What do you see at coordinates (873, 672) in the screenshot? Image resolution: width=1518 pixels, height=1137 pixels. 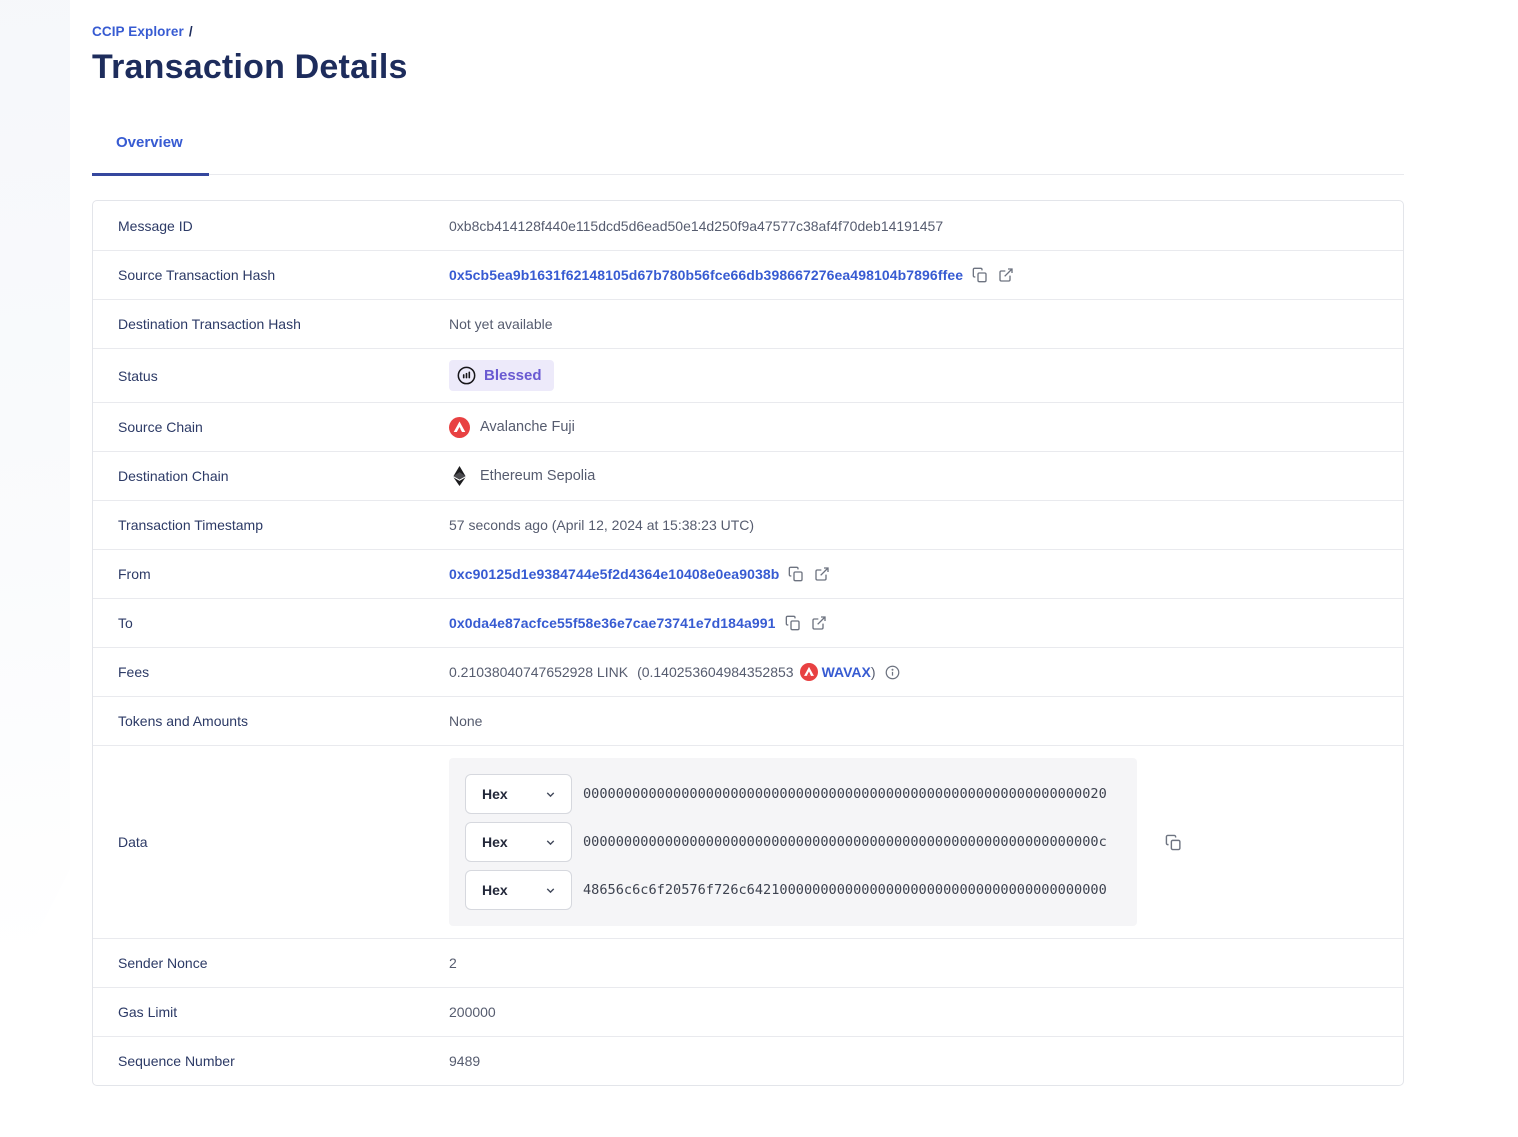 I see `fees-paren-close: )` at bounding box center [873, 672].